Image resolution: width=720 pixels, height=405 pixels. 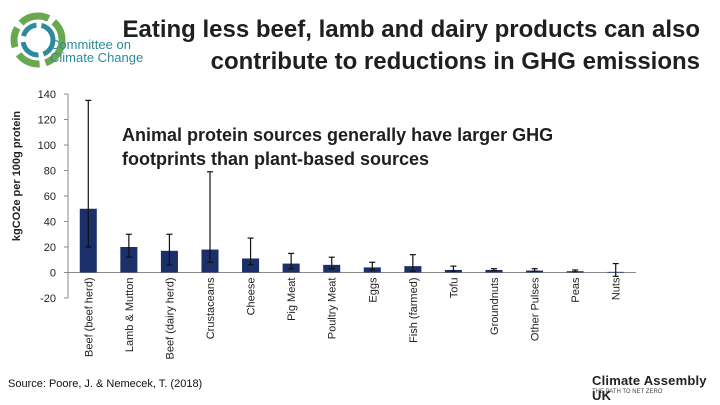 What do you see at coordinates (50, 197) in the screenshot?
I see `y-tick-label: 60` at bounding box center [50, 197].